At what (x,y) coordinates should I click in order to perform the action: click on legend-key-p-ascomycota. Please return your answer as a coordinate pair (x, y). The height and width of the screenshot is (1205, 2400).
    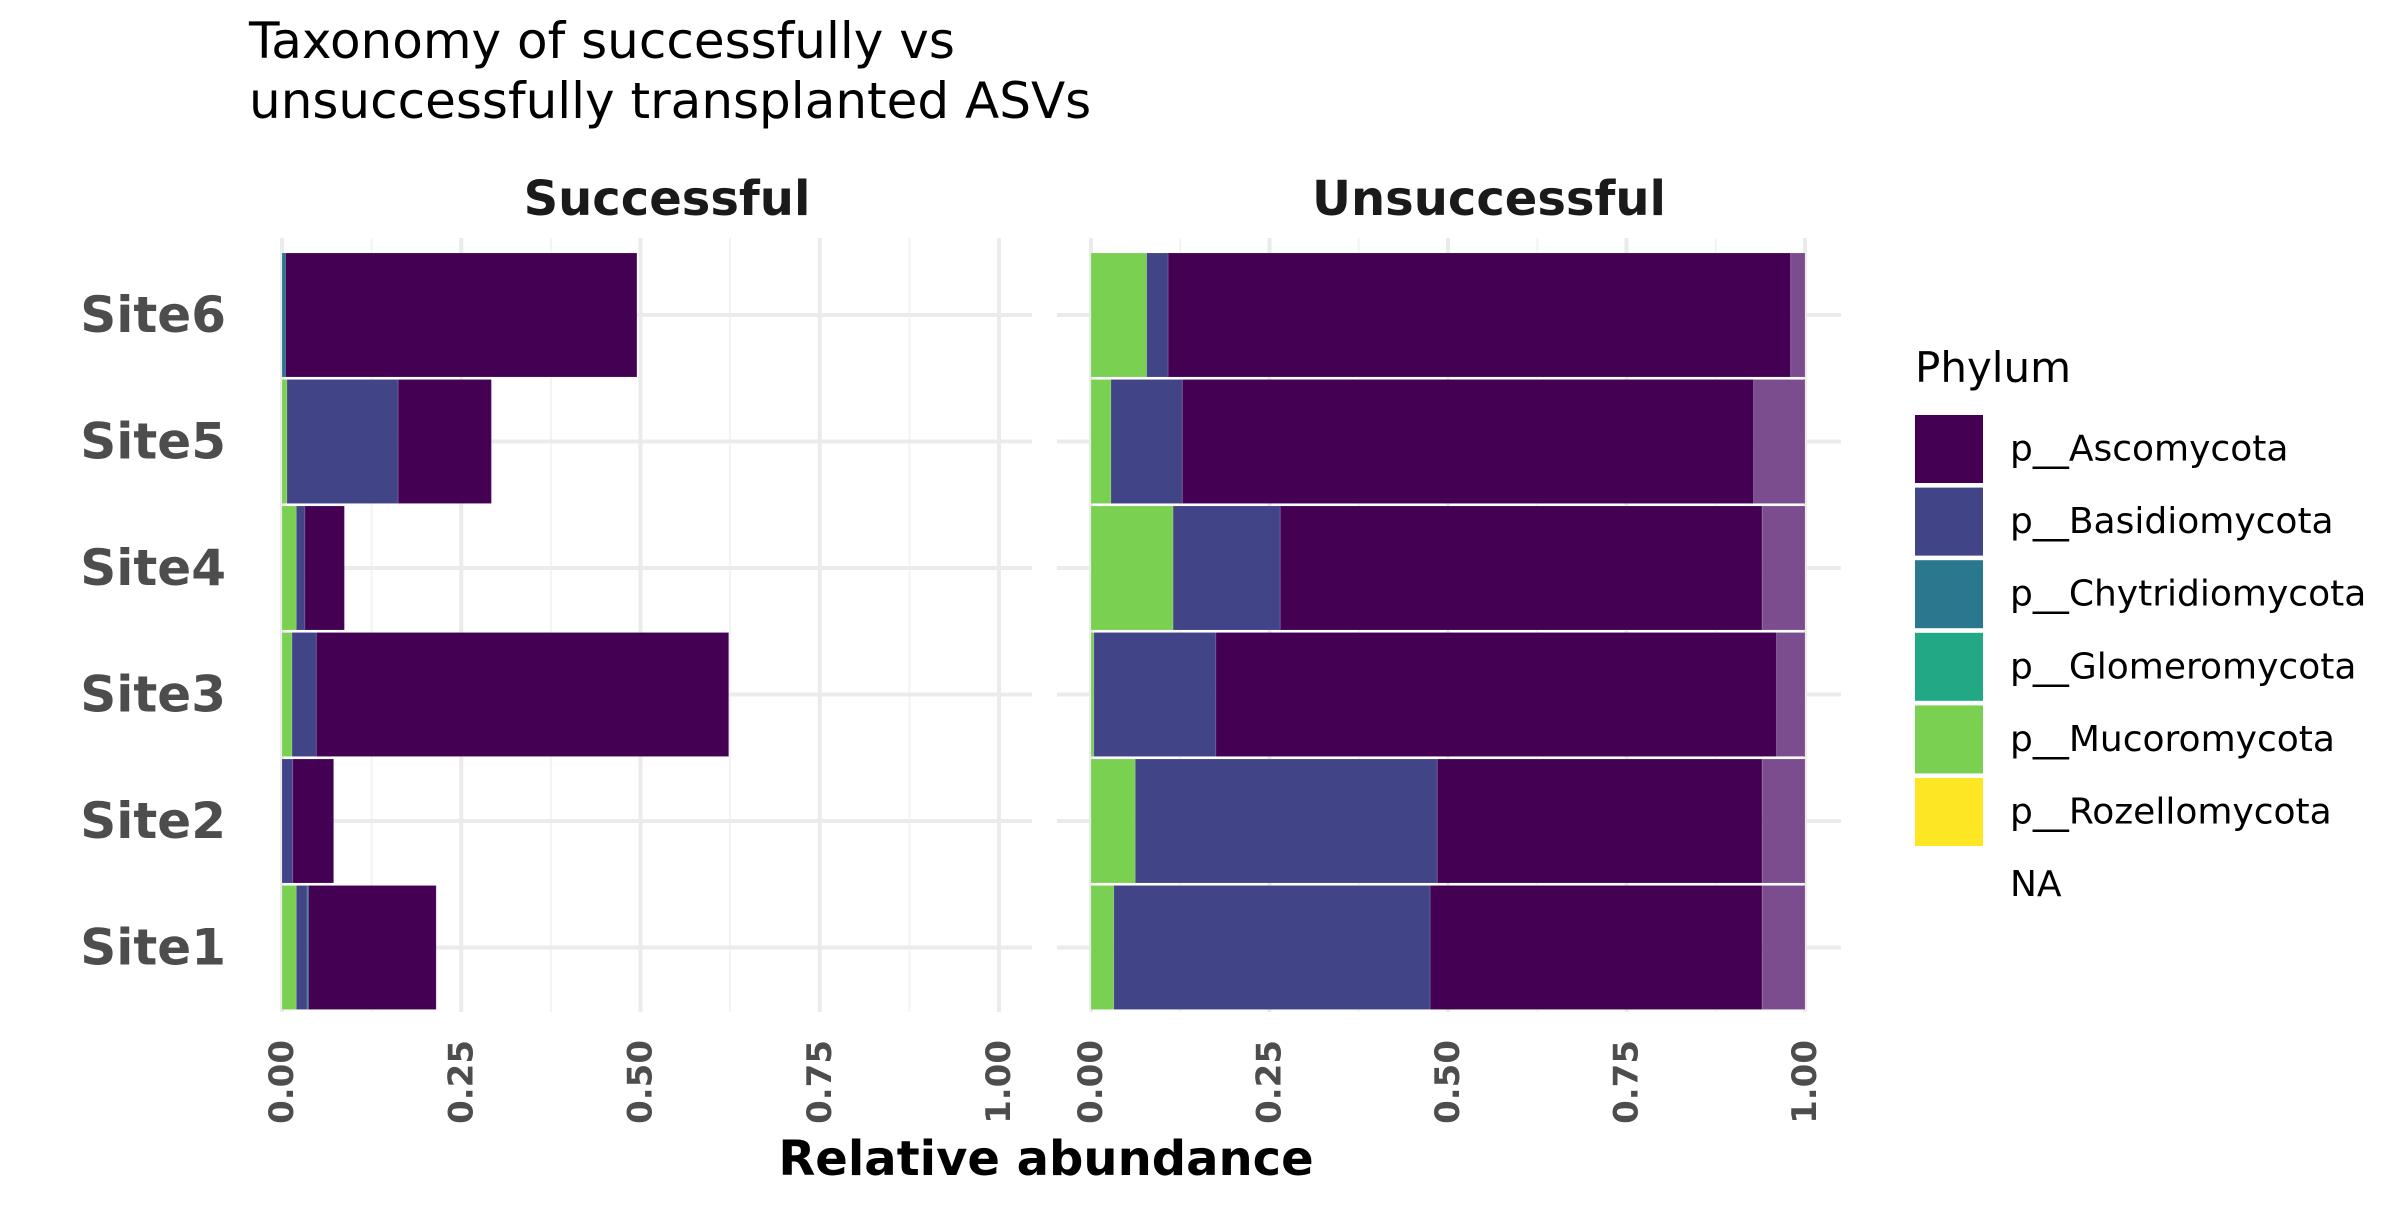
    Looking at the image, I should click on (1949, 449).